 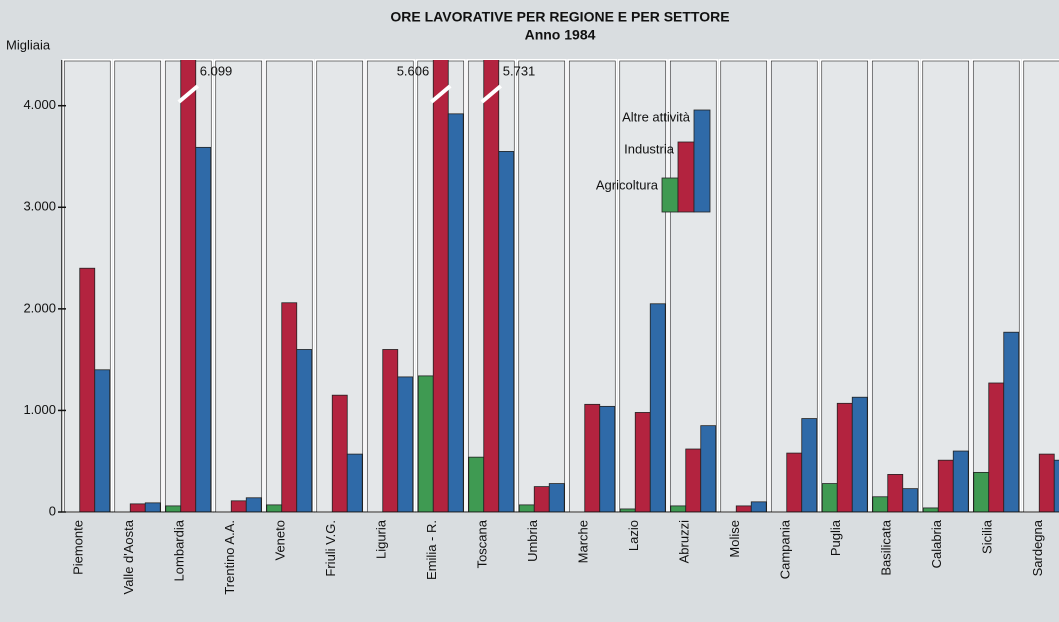 What do you see at coordinates (583, 541) in the screenshot?
I see `x-tick-label: Marche` at bounding box center [583, 541].